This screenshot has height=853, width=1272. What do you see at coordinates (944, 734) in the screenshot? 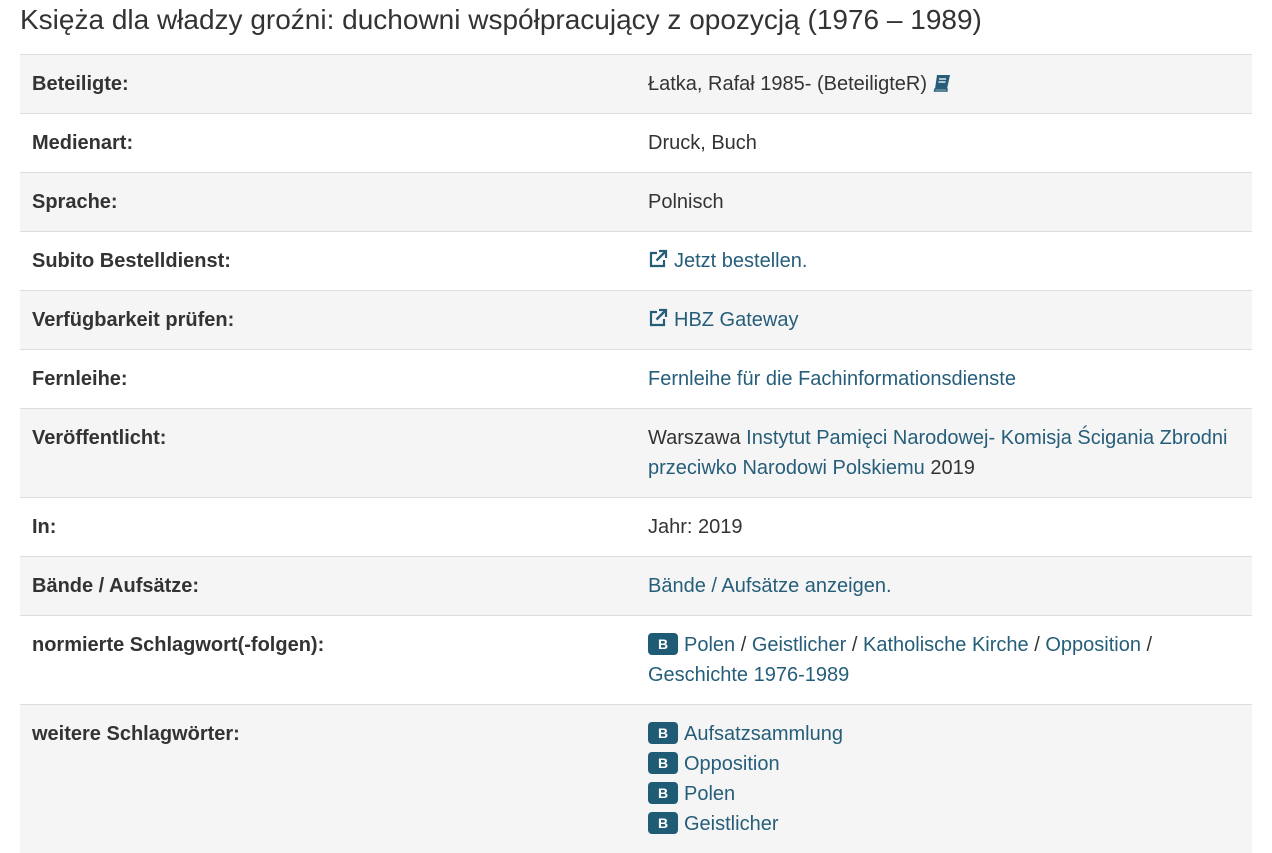
I see `keyword-item: B Aufsatzsammlung` at bounding box center [944, 734].